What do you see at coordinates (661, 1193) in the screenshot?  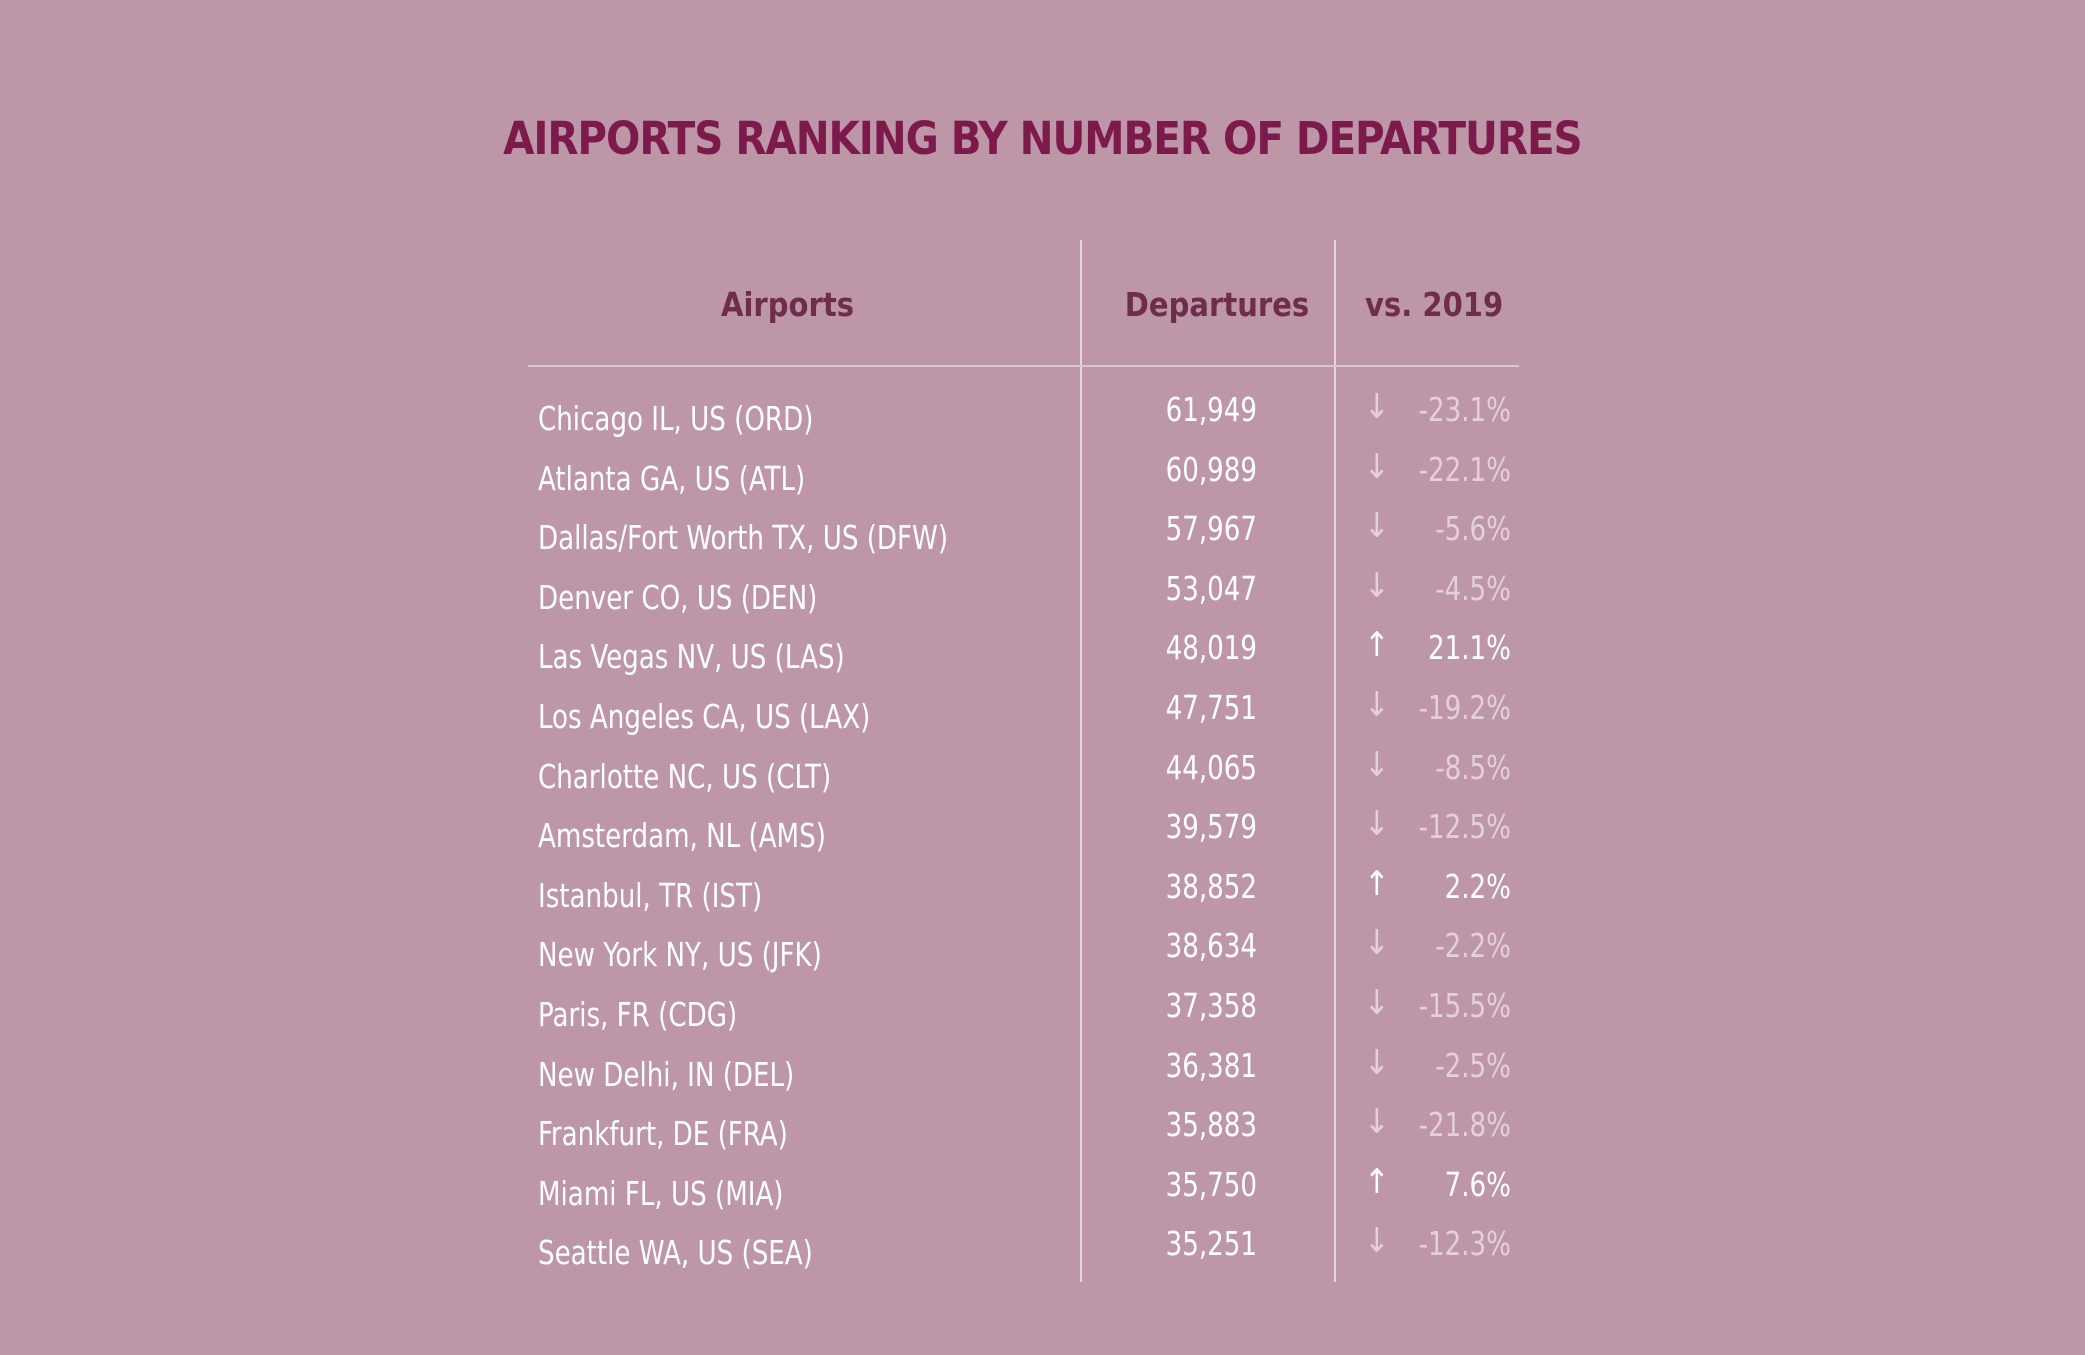 I see `airport-name: Miami FL, US (MIA)` at bounding box center [661, 1193].